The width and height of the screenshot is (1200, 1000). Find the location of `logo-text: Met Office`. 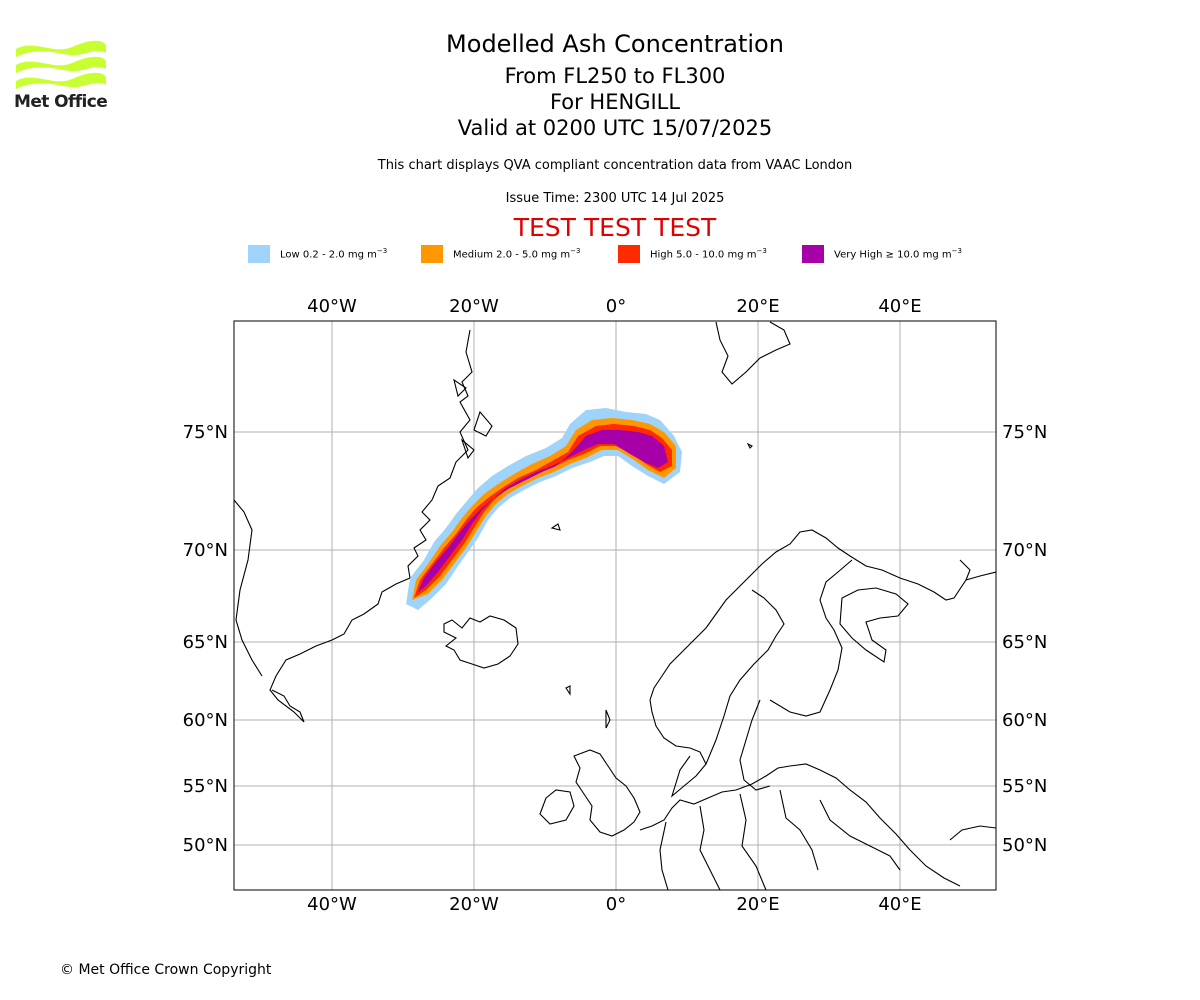

logo-text: Met Office is located at coordinates (61, 102).